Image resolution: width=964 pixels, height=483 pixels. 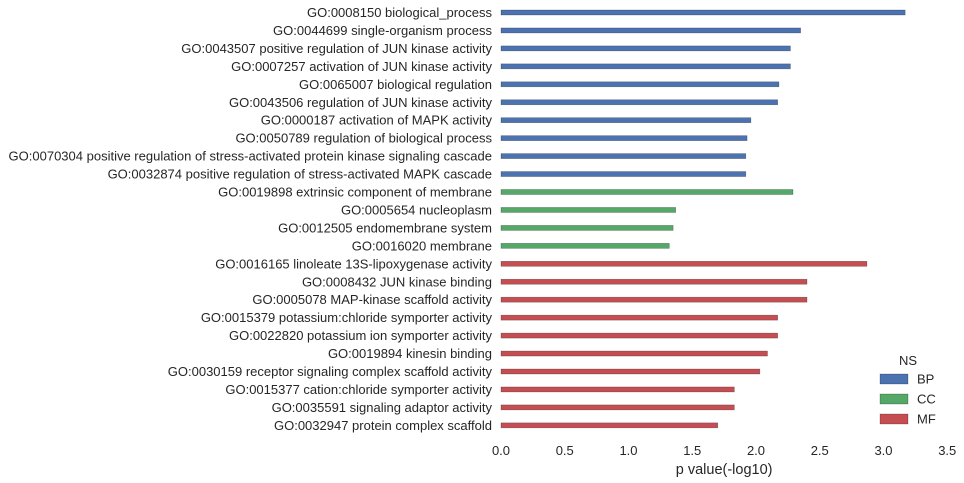 What do you see at coordinates (565, 450) in the screenshot?
I see `x-tick-label: 0.5` at bounding box center [565, 450].